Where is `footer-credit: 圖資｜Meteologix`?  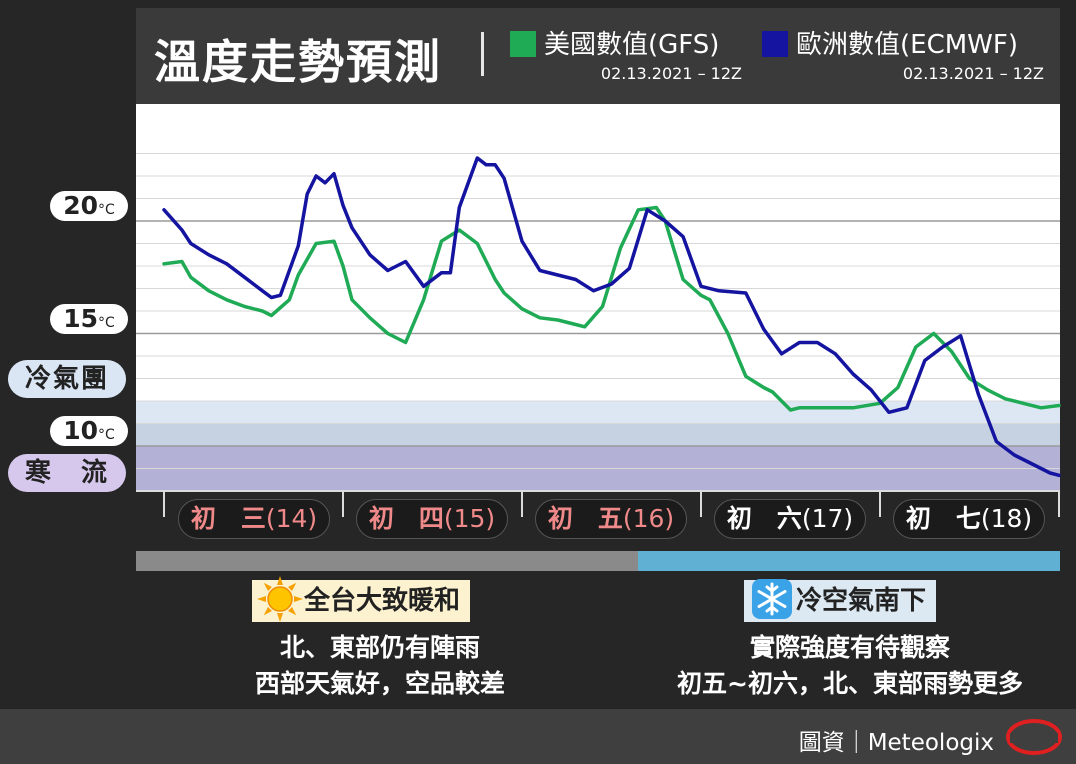
footer-credit: 圖資｜Meteologix is located at coordinates (896, 743).